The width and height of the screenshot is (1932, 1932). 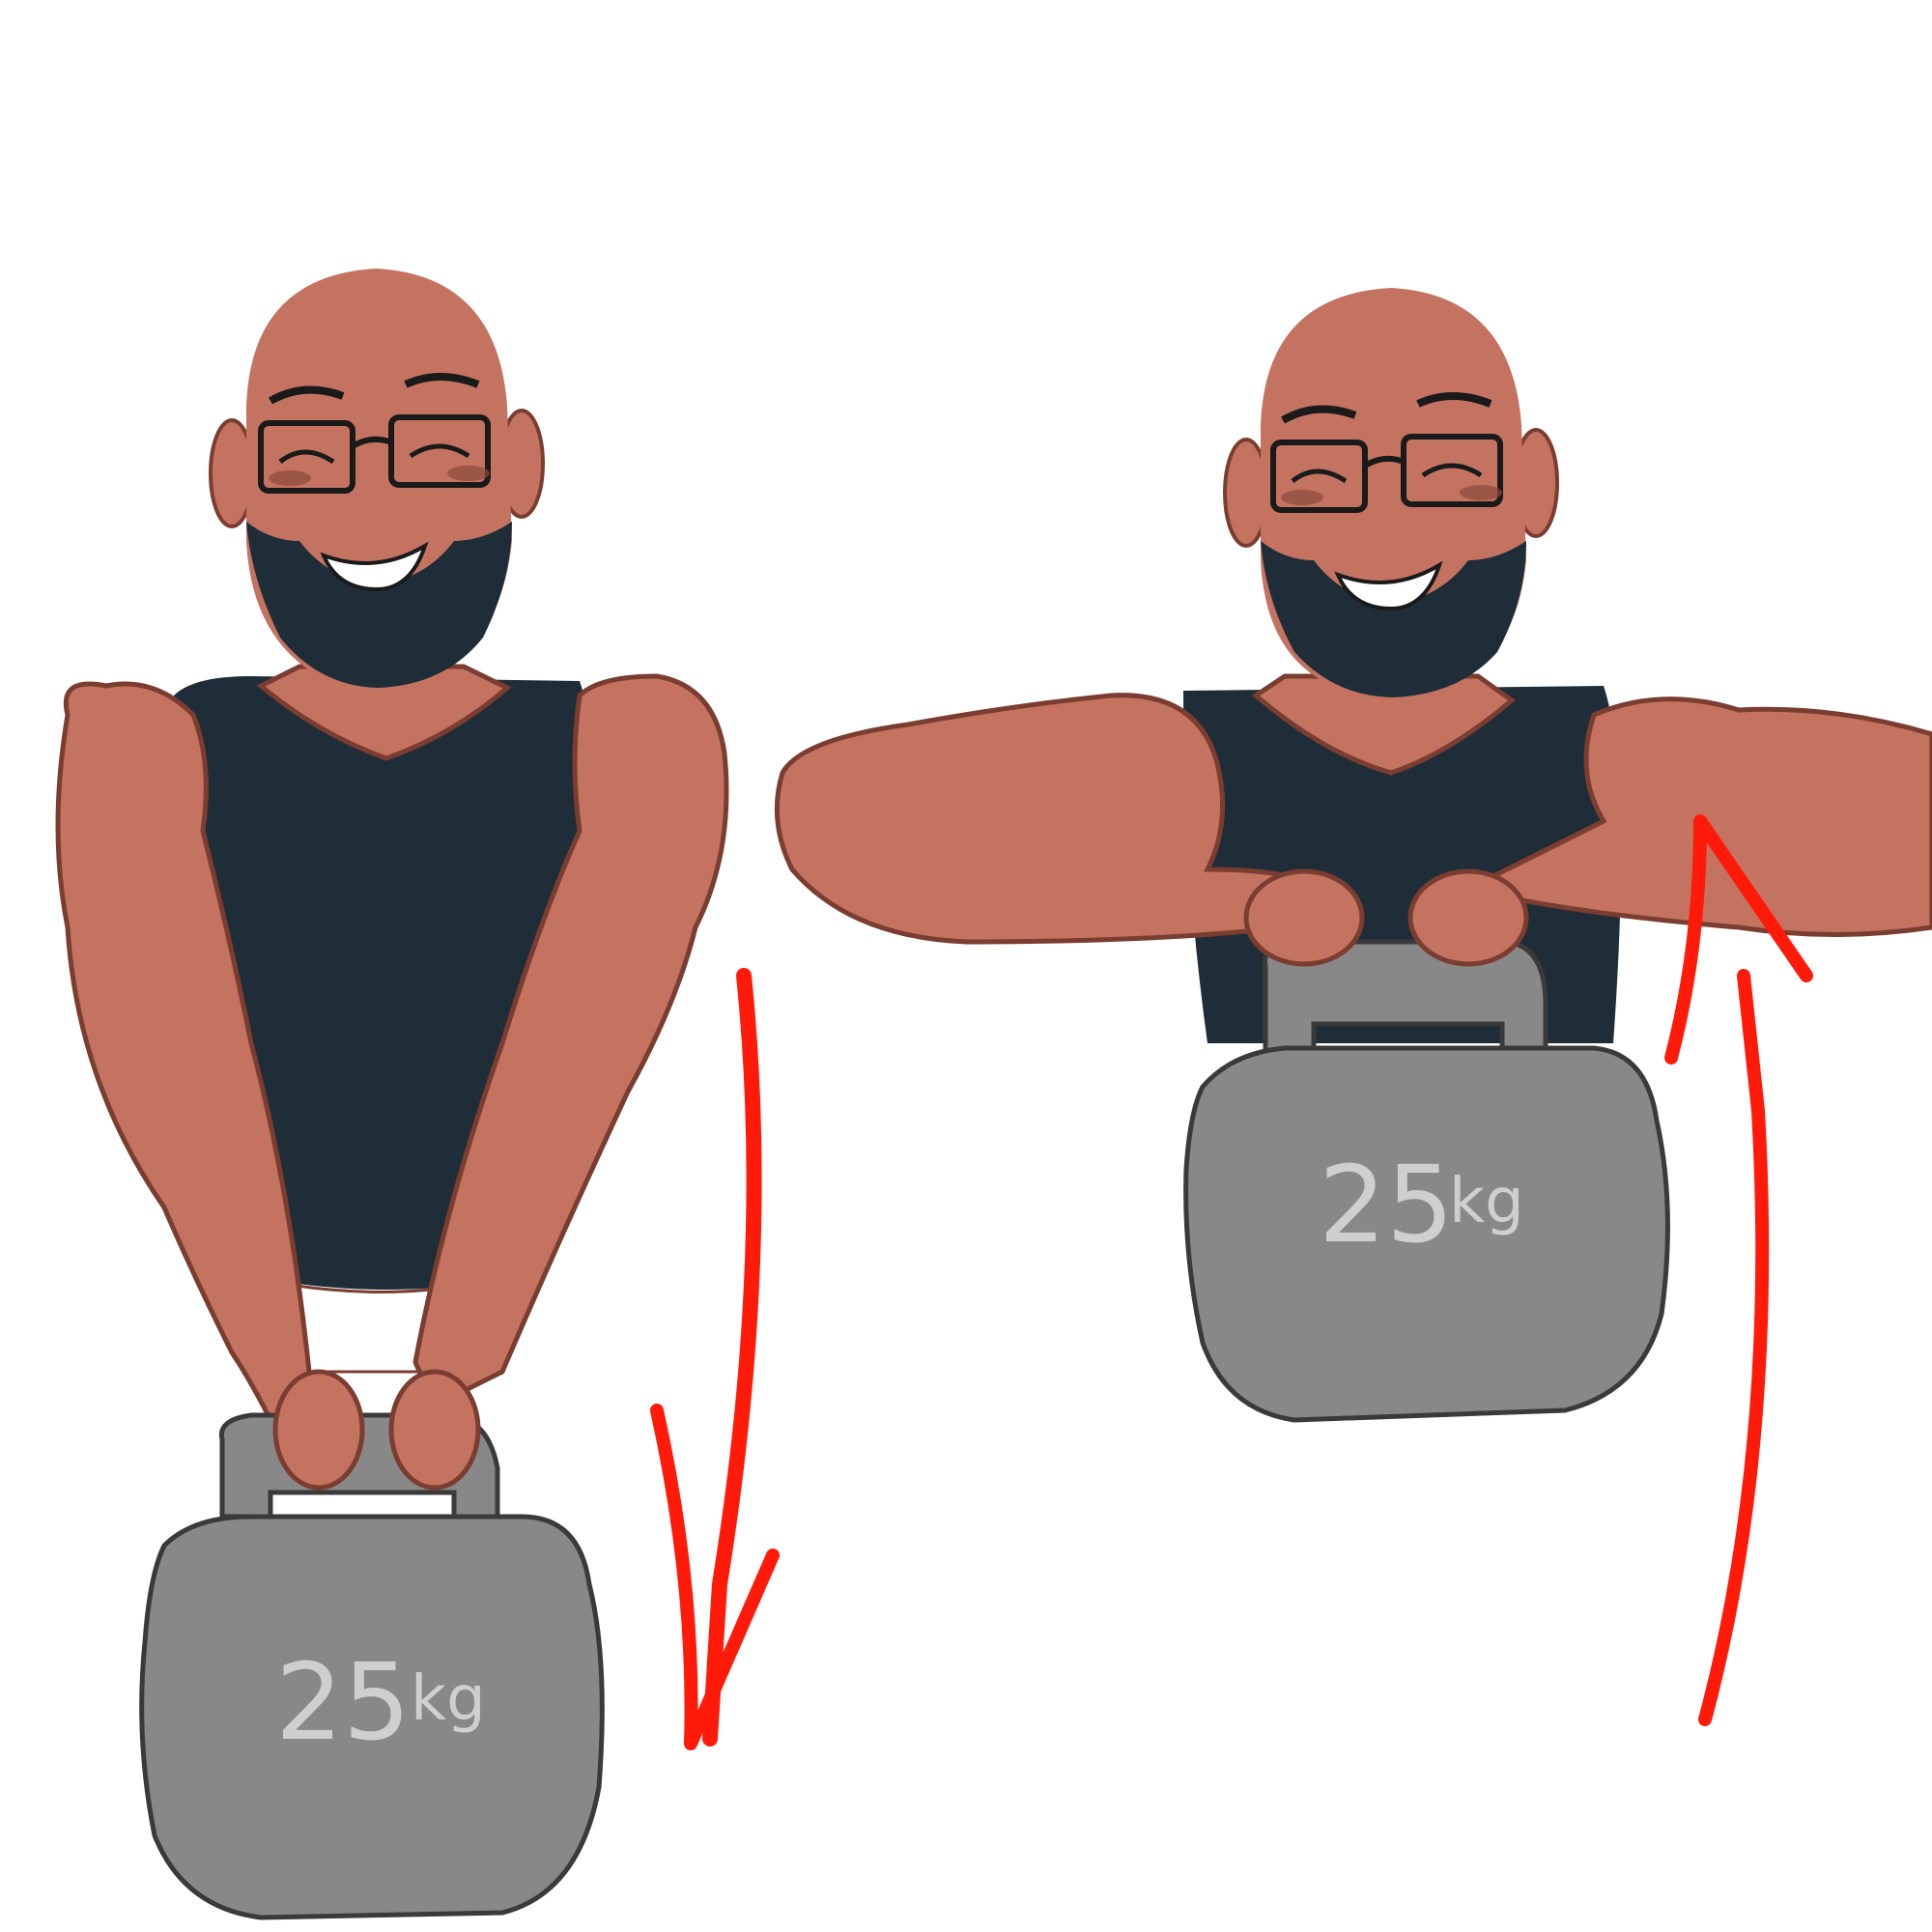 What do you see at coordinates (1046, 819) in the screenshot?
I see `left-arm` at bounding box center [1046, 819].